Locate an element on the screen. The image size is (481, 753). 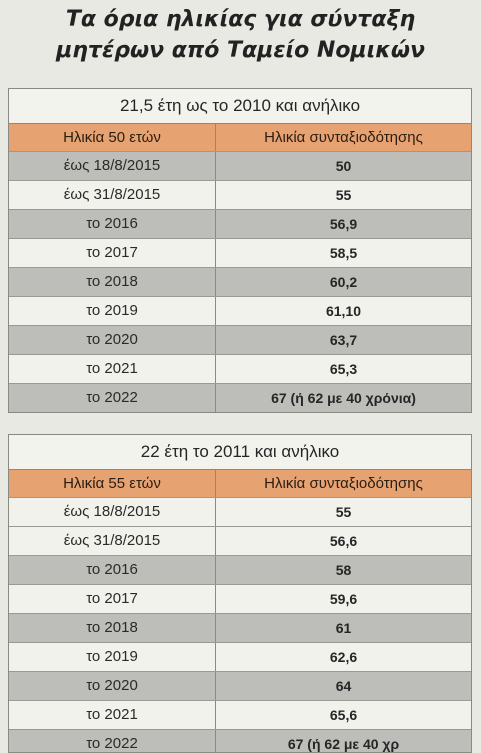
row-retirement-age: 56,6 is located at coordinates (343, 541).